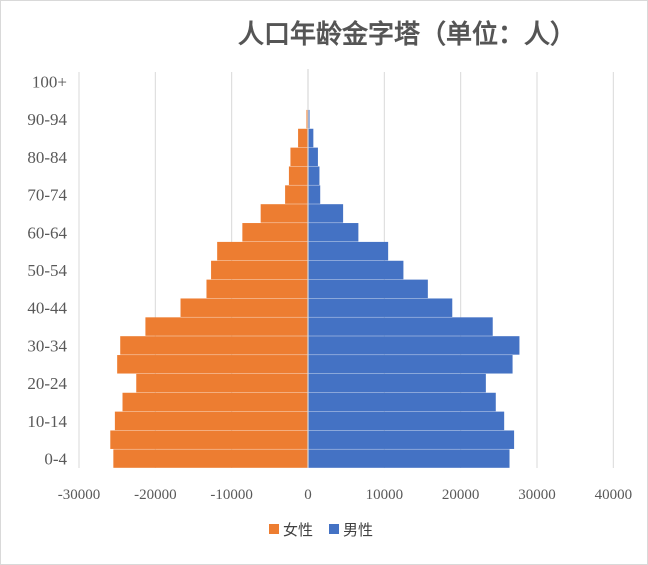  I want to click on y-tick-label: 30-34, so click(47, 345).